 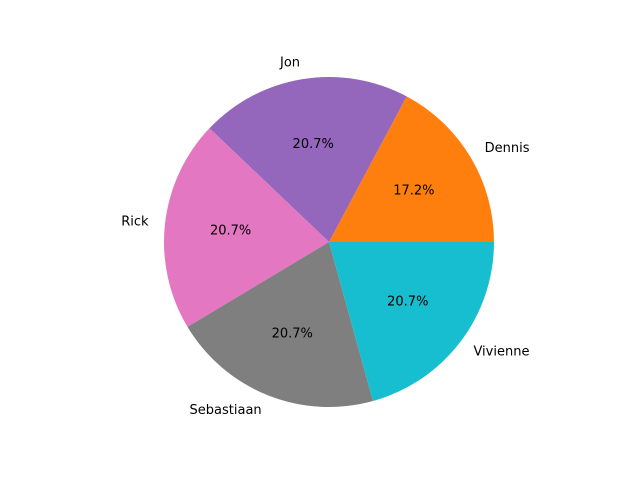 What do you see at coordinates (413, 191) in the screenshot?
I see `slice-percent-dennis: 17.2%` at bounding box center [413, 191].